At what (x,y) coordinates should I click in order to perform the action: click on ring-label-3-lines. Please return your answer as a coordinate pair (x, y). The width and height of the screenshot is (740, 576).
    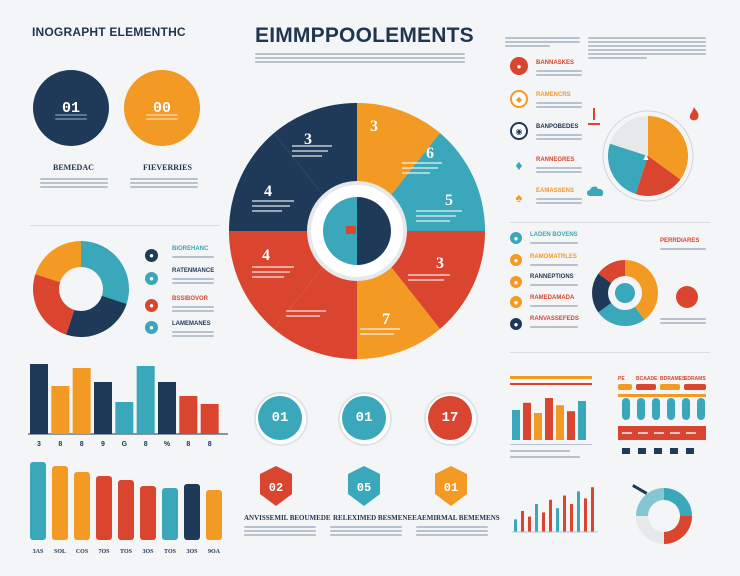
    Looking at the image, I should click on (193, 309).